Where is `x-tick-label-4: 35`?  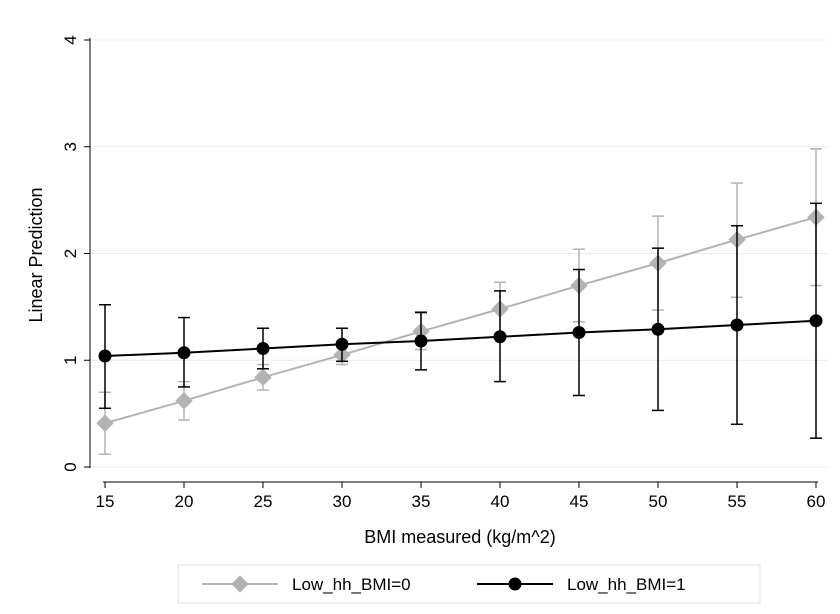 x-tick-label-4: 35 is located at coordinates (421, 501).